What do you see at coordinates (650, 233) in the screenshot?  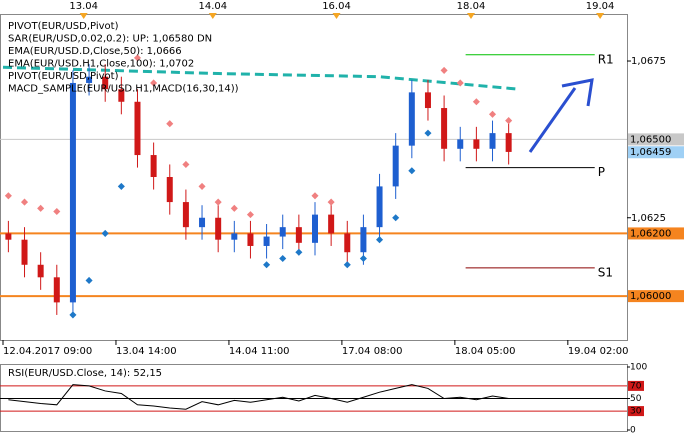 I see `price-marker-label: 1,06200` at bounding box center [650, 233].